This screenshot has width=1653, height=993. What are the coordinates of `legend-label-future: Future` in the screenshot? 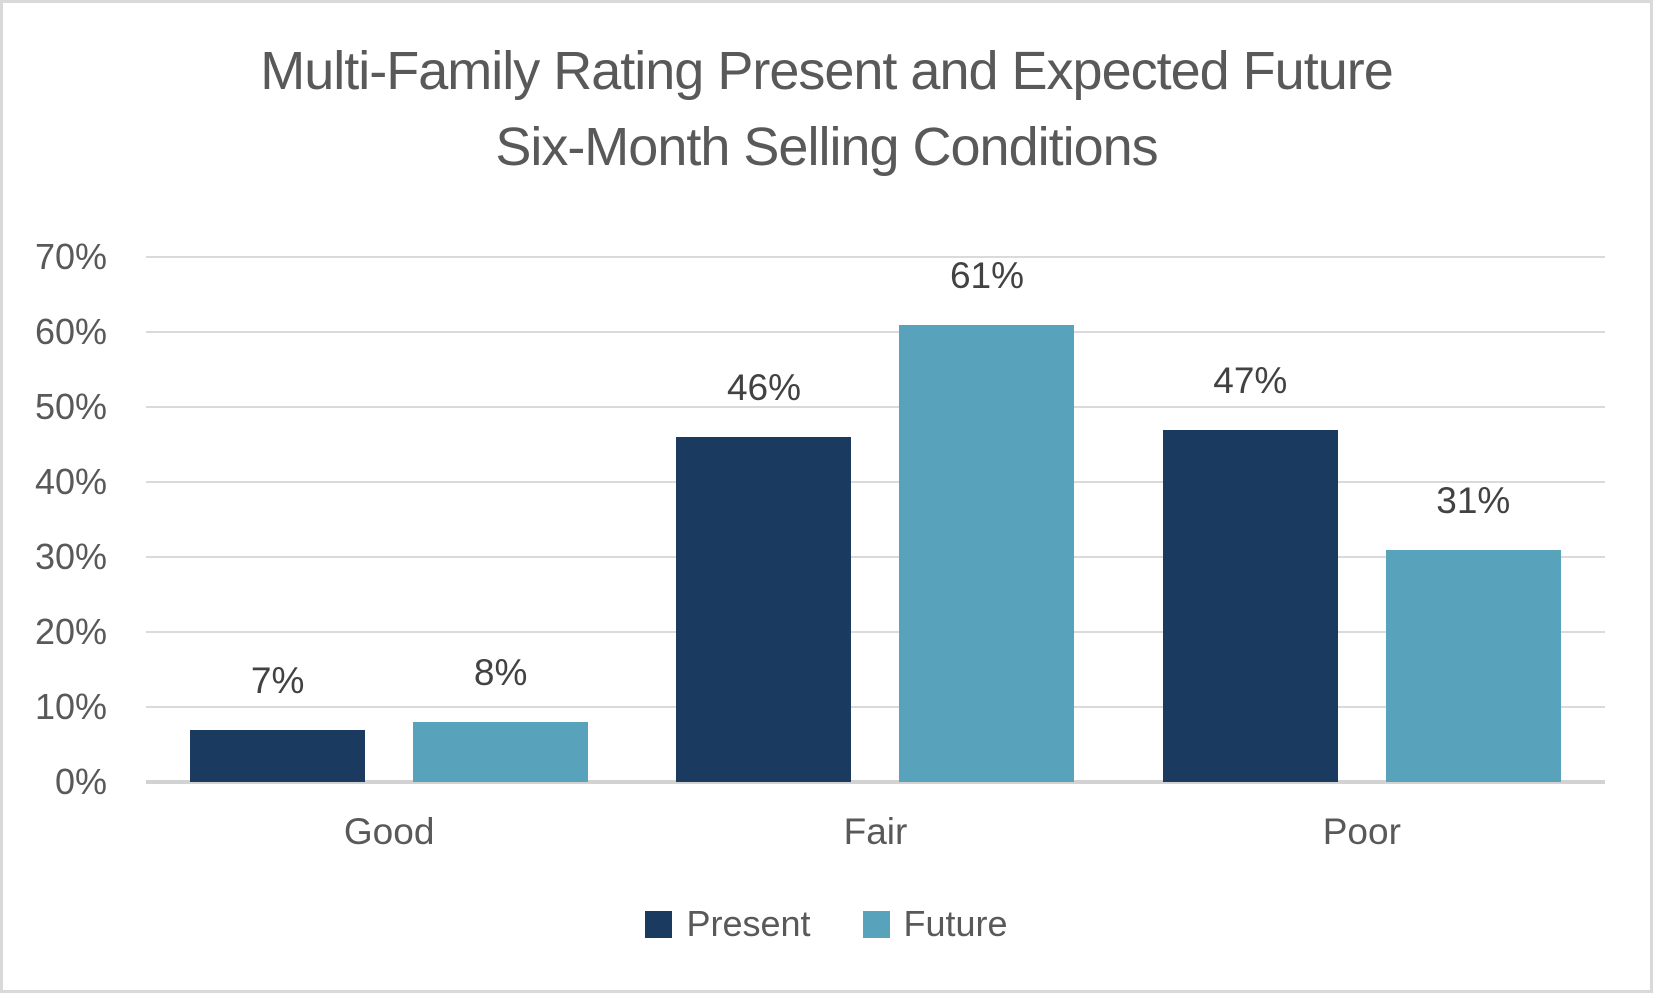 It's located at (955, 923).